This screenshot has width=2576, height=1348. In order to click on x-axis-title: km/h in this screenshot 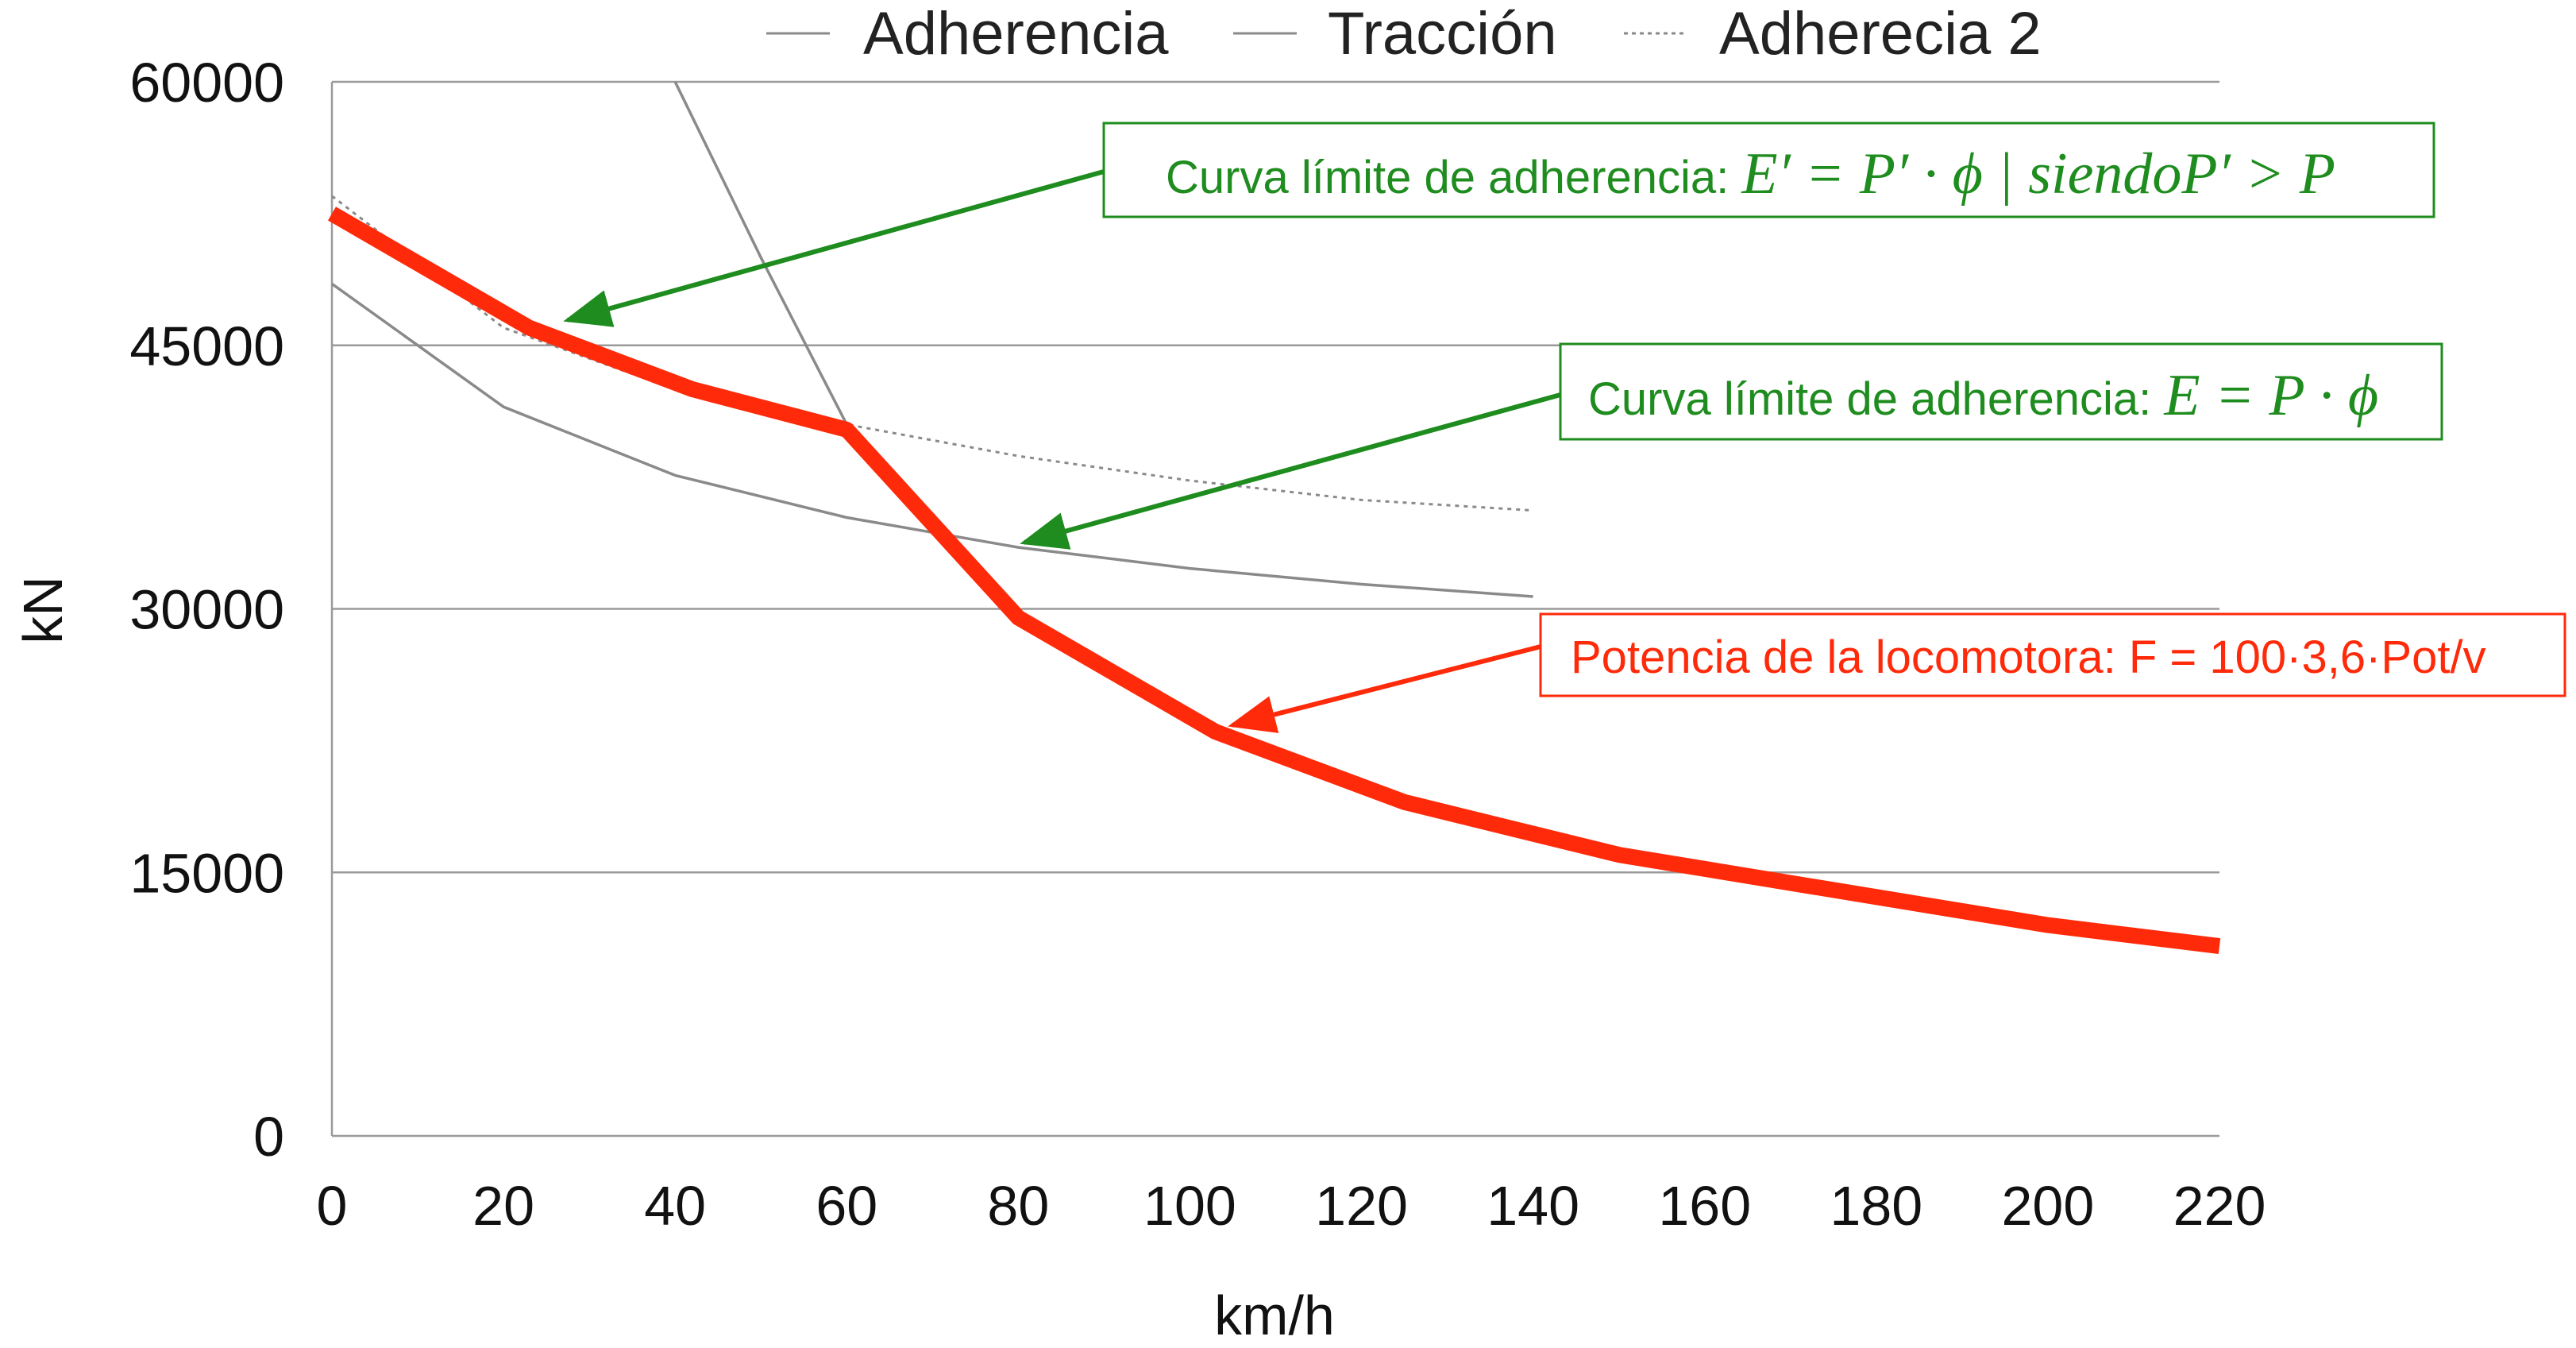, I will do `click(1274, 1315)`.